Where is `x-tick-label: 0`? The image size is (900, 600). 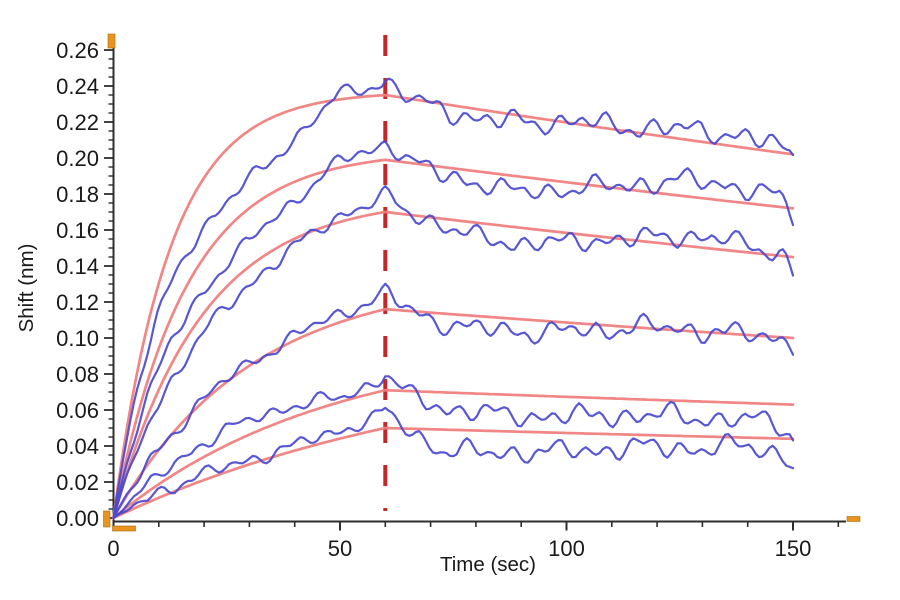 x-tick-label: 0 is located at coordinates (113, 548).